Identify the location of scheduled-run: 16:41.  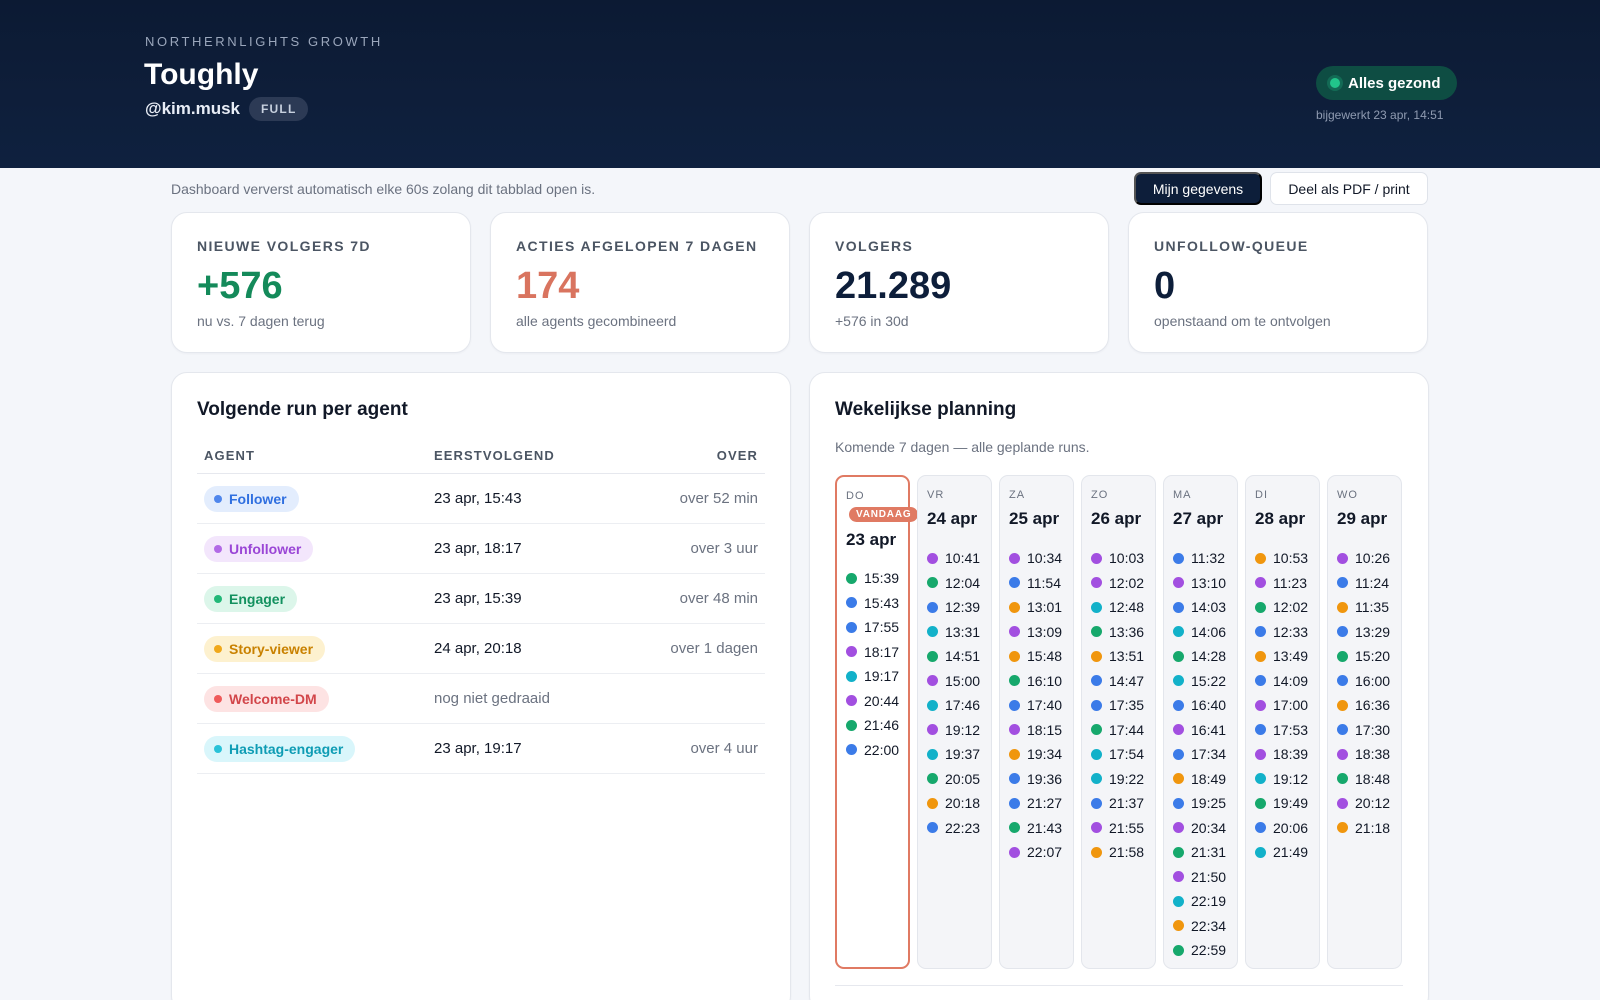
(1199, 730).